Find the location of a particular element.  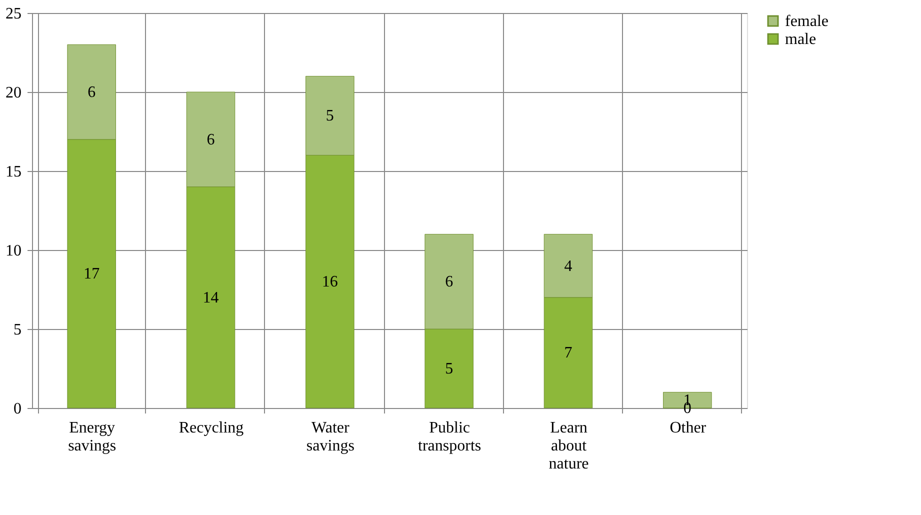

data-label: 16 is located at coordinates (330, 282).